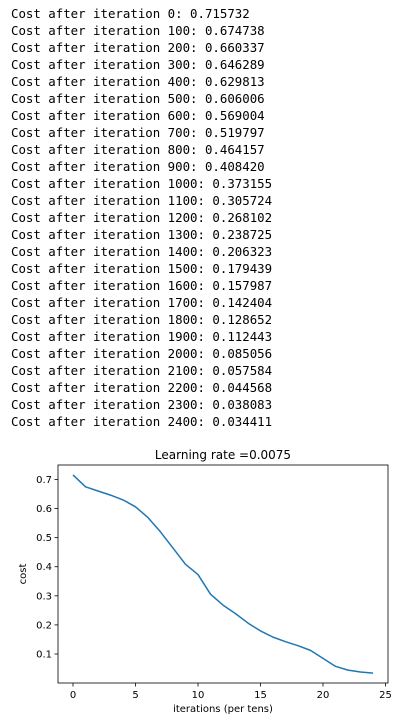 The height and width of the screenshot is (724, 407). What do you see at coordinates (130, 13) in the screenshot?
I see `log-line: Cost after iteration 0: 0.715732` at bounding box center [130, 13].